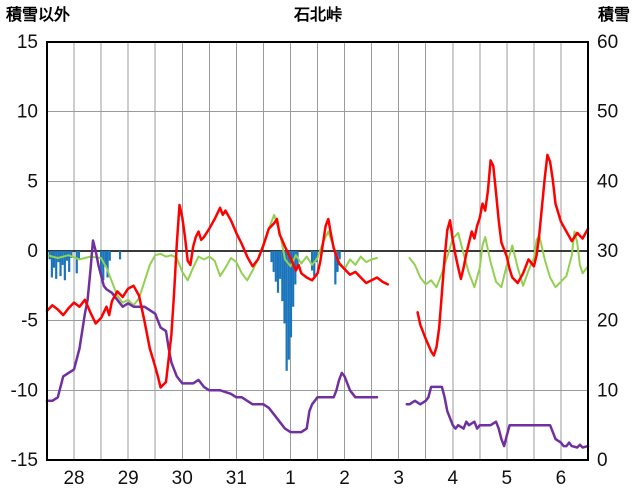  Describe the element at coordinates (29, 321) in the screenshot. I see `y-left-tick-label: -5` at that location.